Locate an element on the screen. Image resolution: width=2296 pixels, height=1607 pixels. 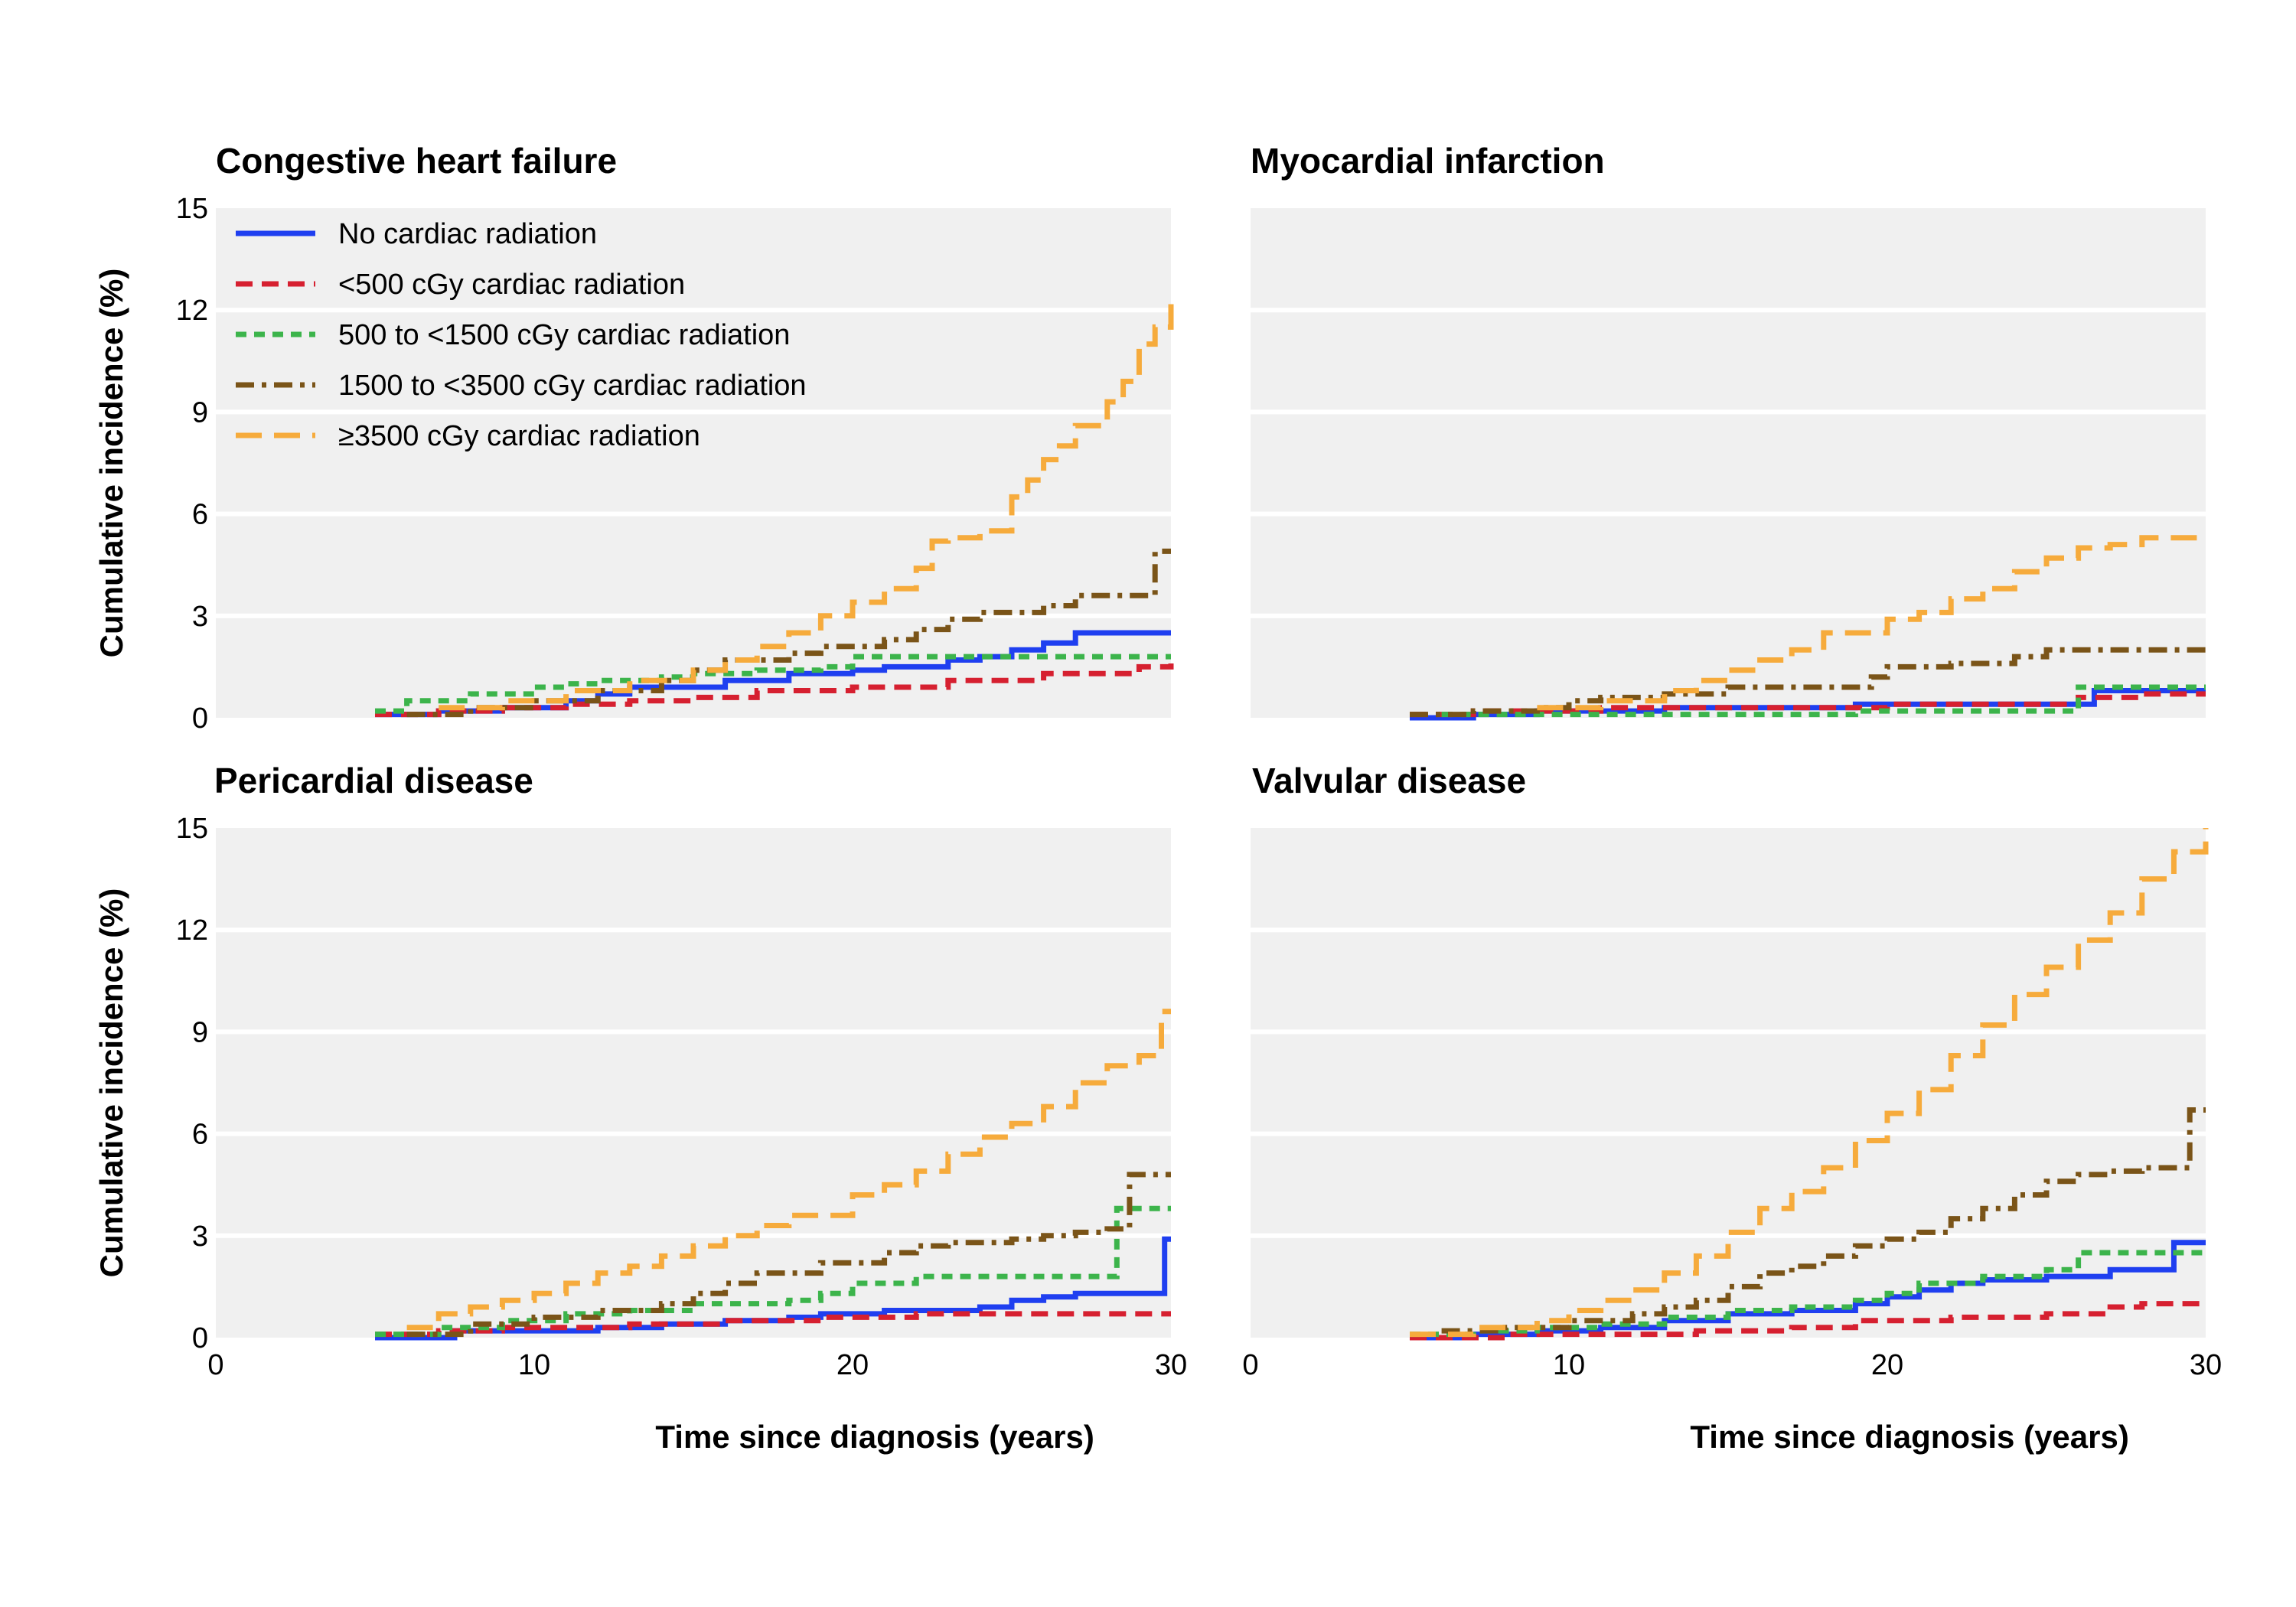
legend-label-4: 1500 to <3500 cGy cardiac radiation is located at coordinates (572, 386).